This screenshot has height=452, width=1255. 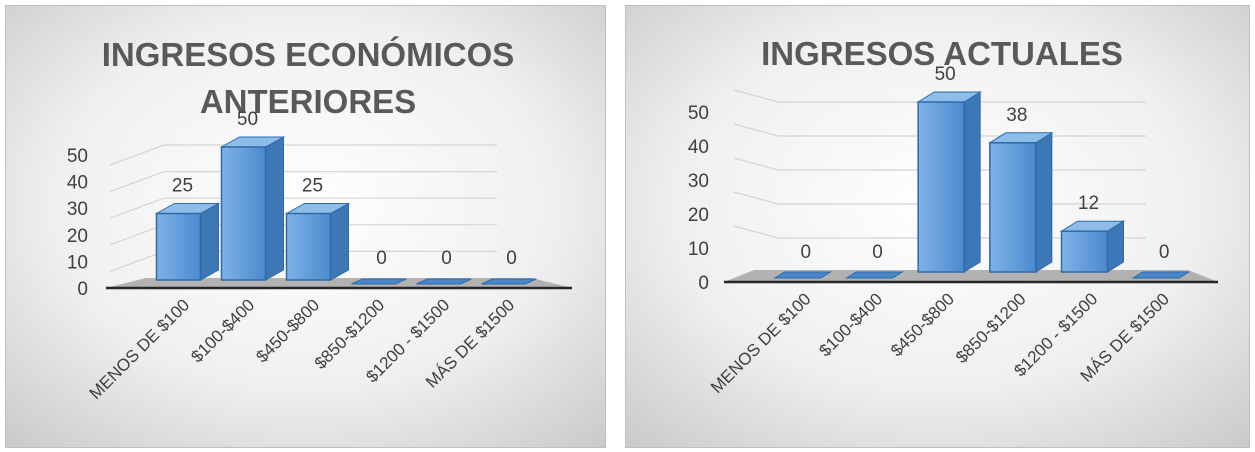 I want to click on chart-title-line-2: ANTERIORES, so click(x=308, y=101).